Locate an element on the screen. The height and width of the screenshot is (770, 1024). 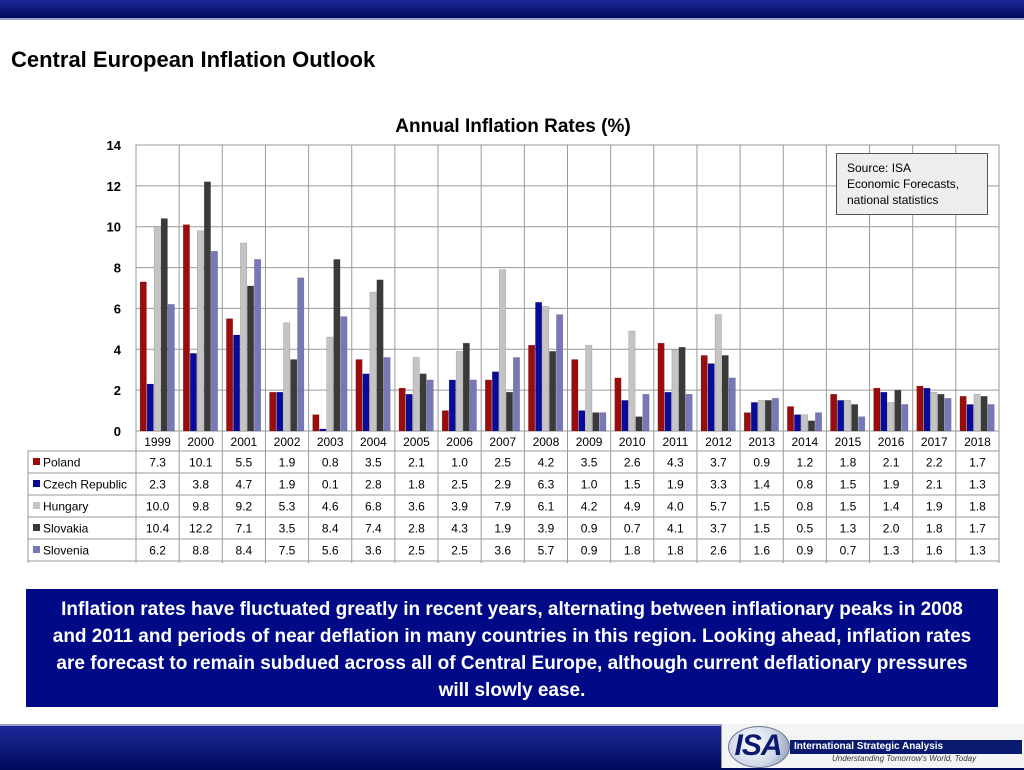
data-label: 2.8 is located at coordinates (416, 529).